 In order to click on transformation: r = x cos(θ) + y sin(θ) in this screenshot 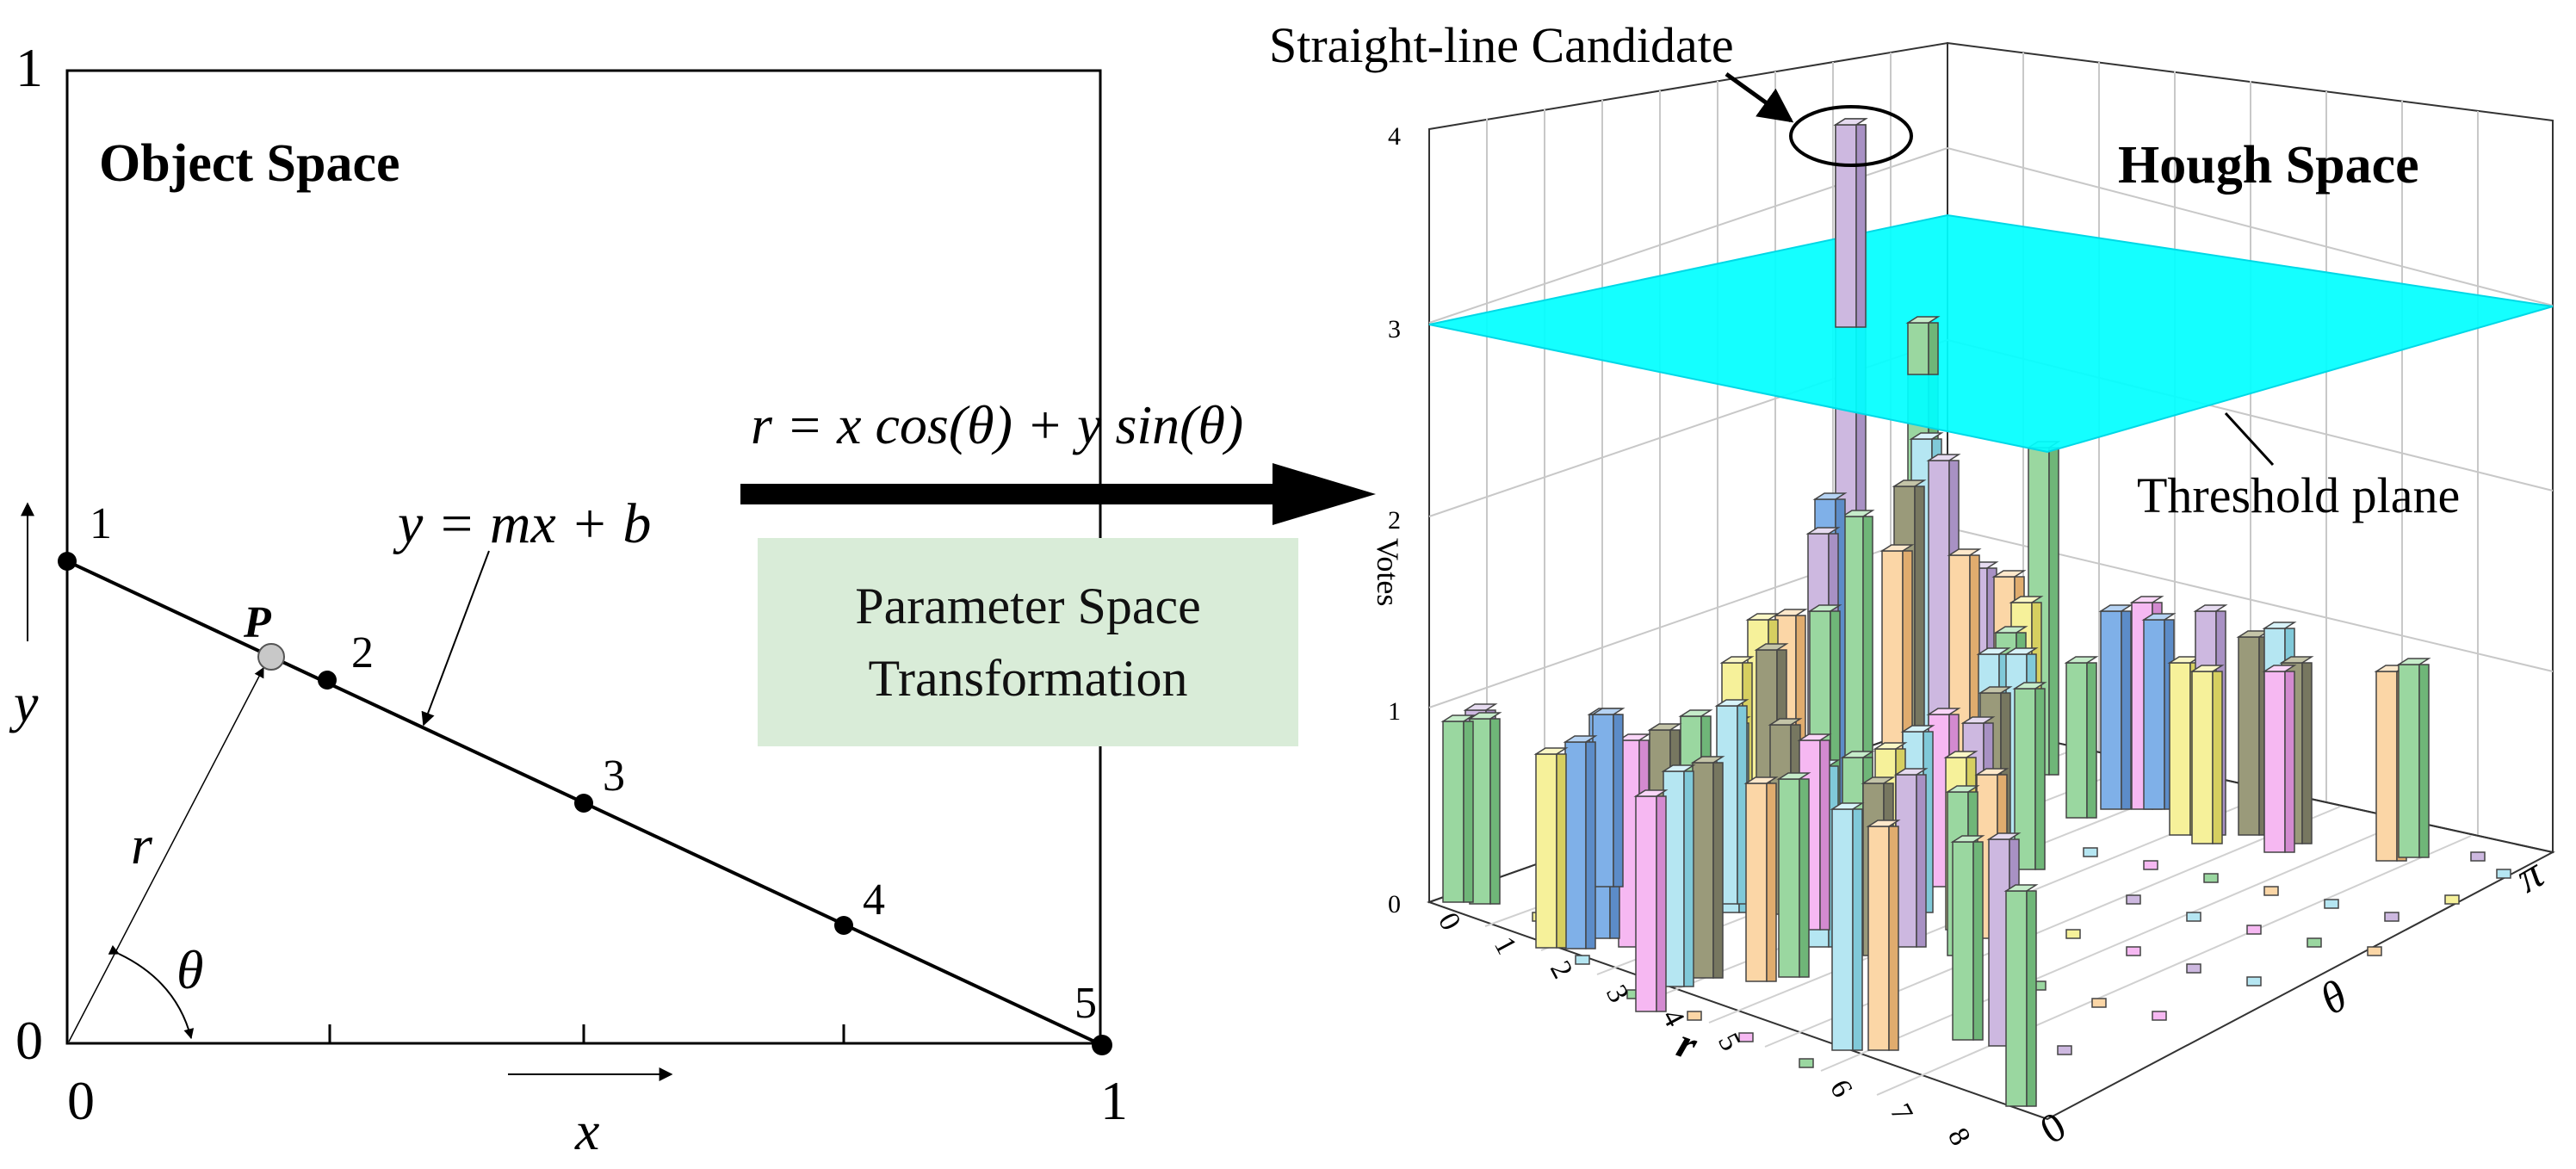, I will do `click(1058, 460)`.